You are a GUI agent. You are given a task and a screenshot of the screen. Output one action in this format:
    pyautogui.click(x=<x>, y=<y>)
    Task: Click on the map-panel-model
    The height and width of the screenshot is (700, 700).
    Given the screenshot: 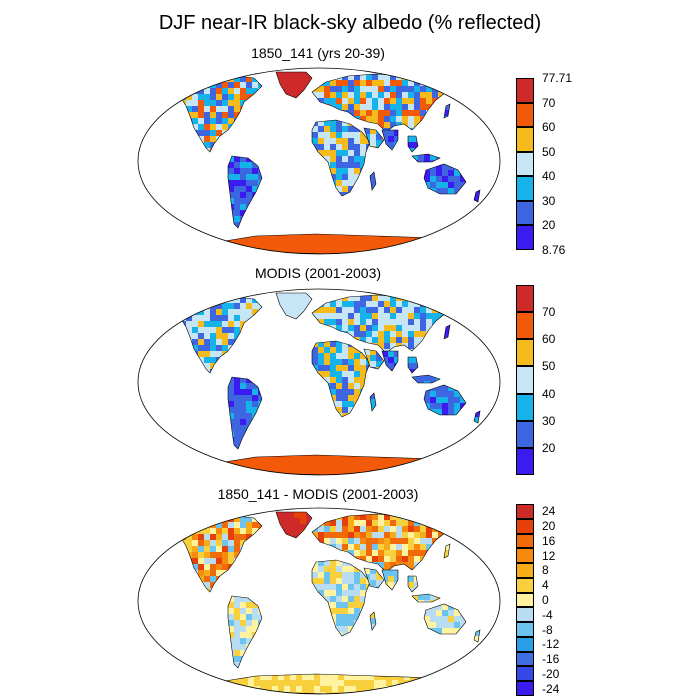 What is the action you would take?
    pyautogui.click(x=319, y=161)
    